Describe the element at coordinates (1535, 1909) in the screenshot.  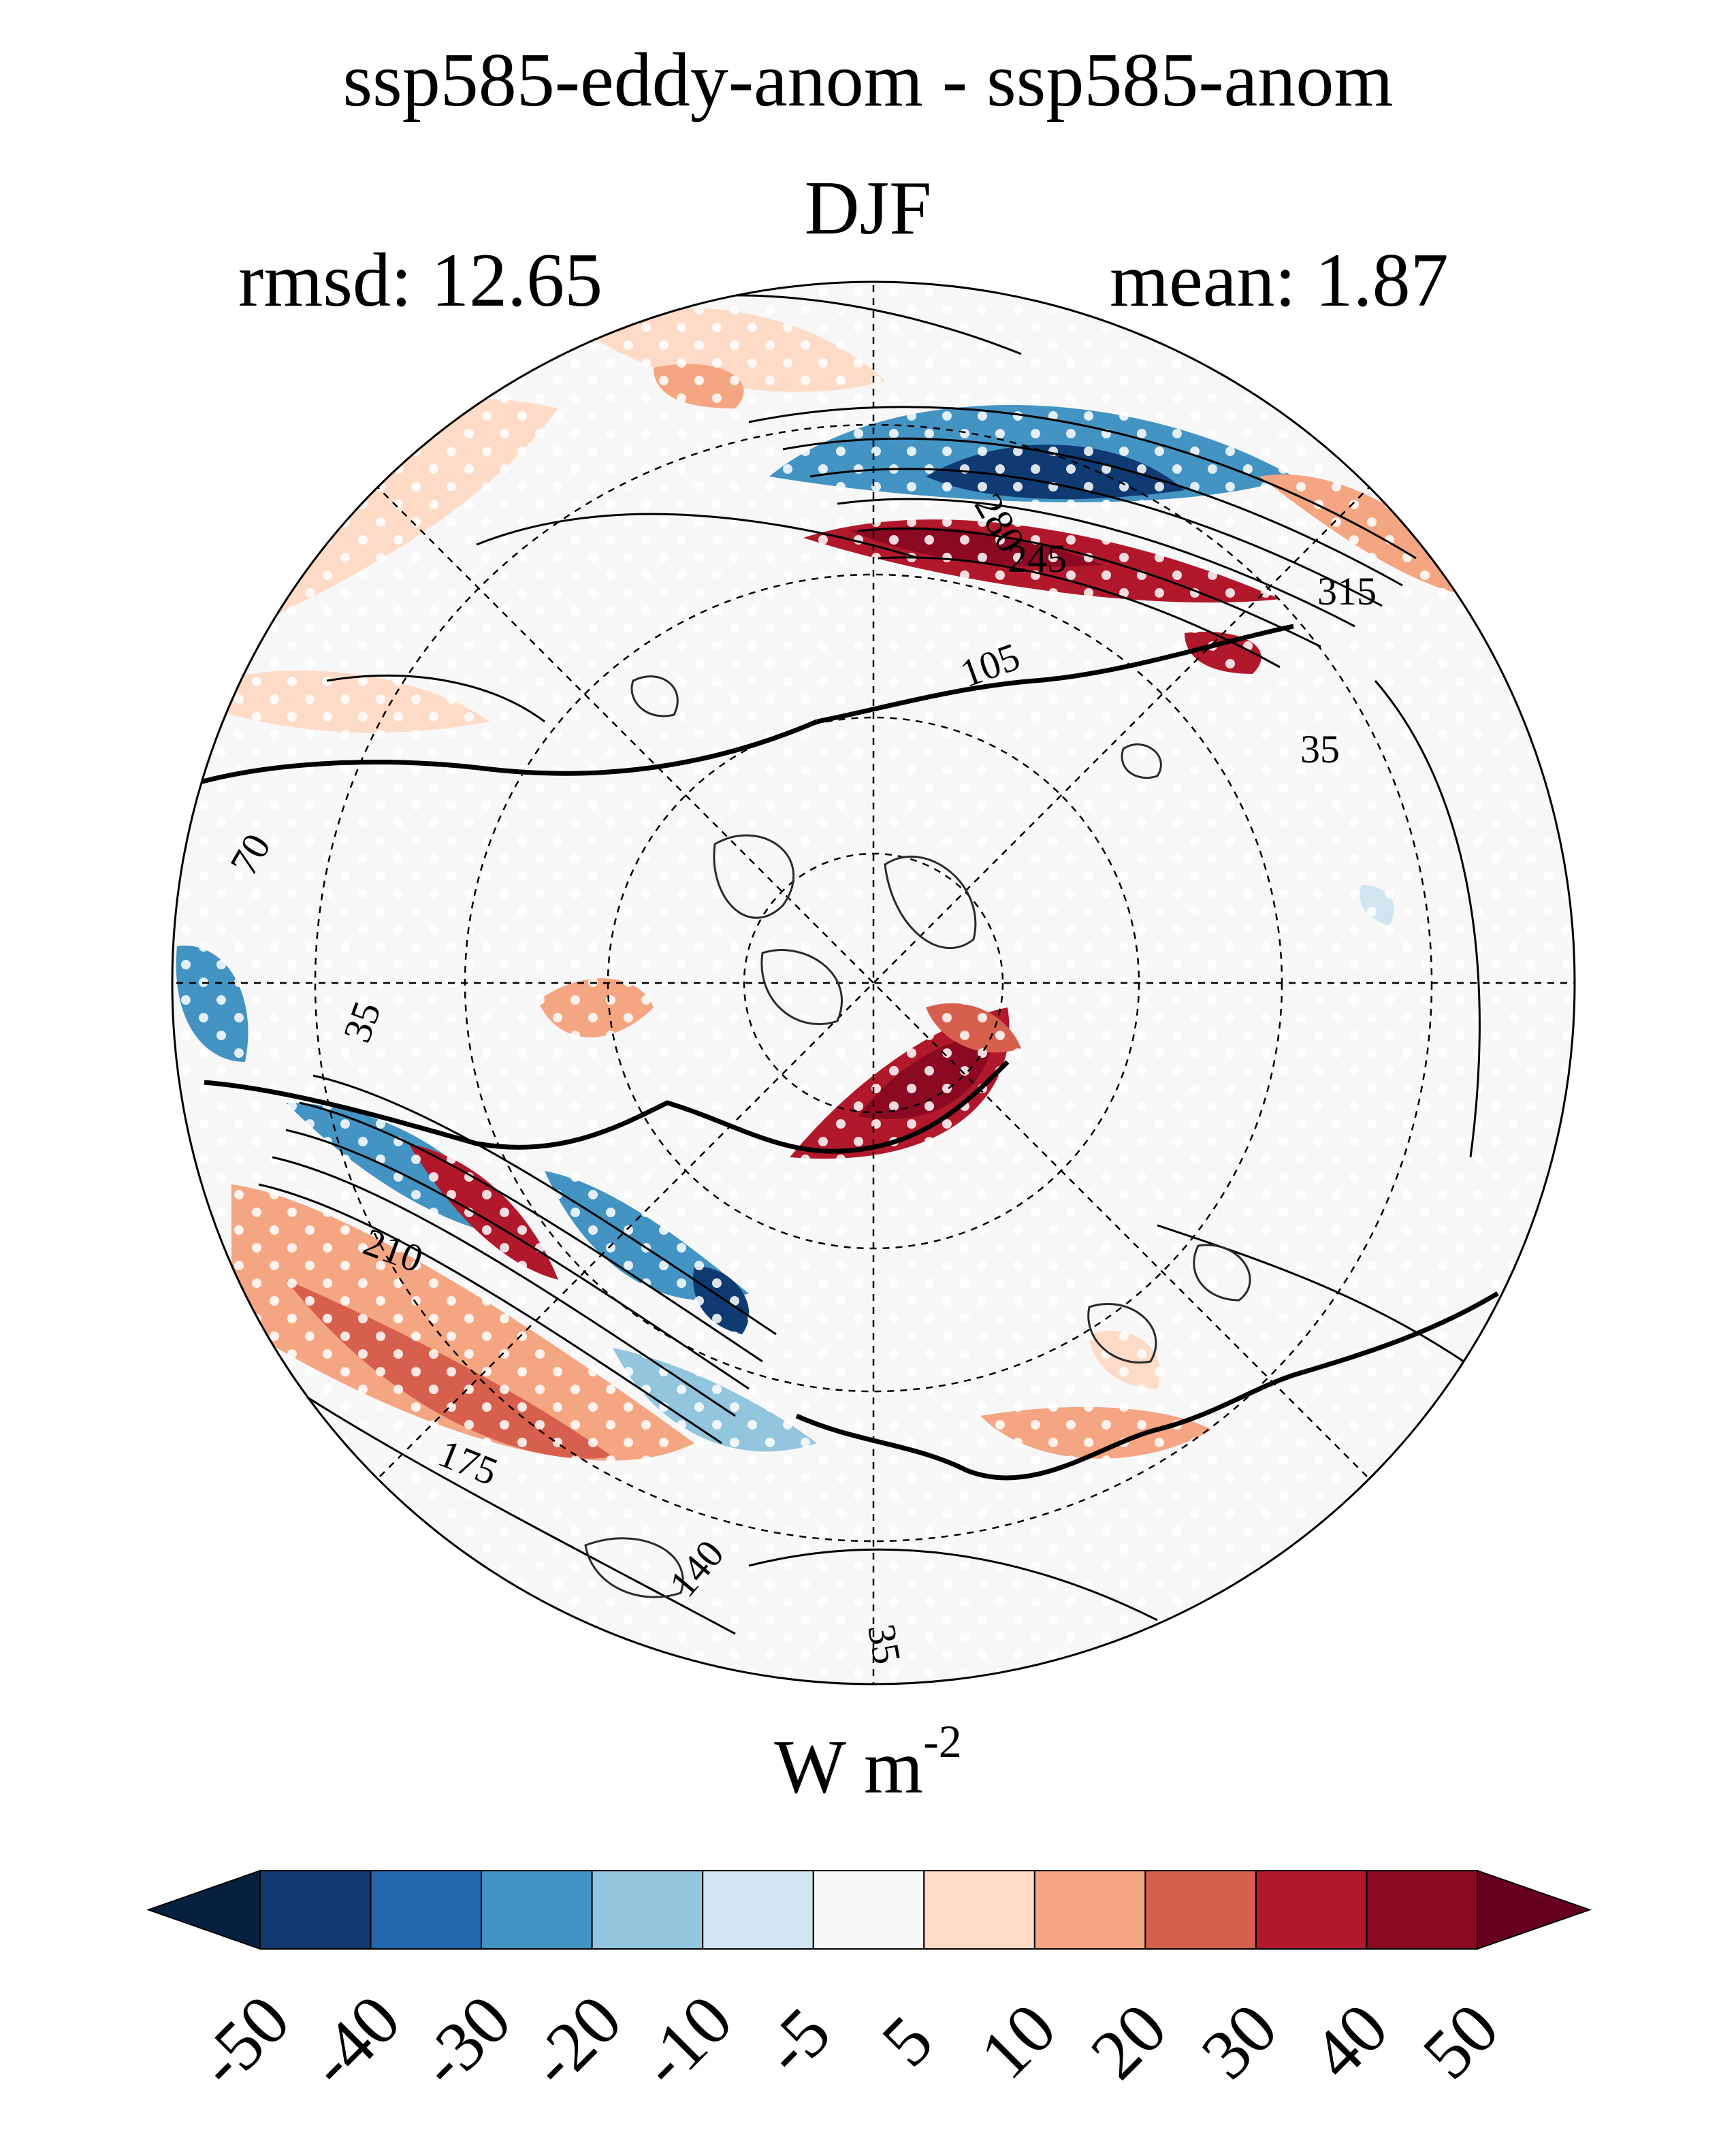
I see `colorbar-extend-high` at that location.